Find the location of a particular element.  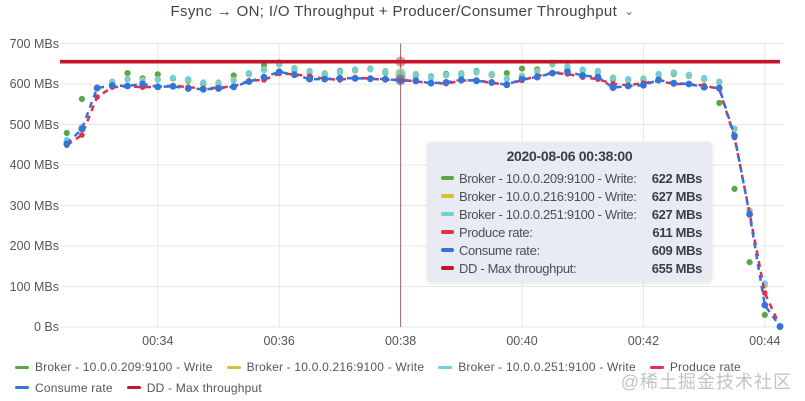

legend-item: Broker - 10.0.0.251:9100 - Write is located at coordinates (537, 367).